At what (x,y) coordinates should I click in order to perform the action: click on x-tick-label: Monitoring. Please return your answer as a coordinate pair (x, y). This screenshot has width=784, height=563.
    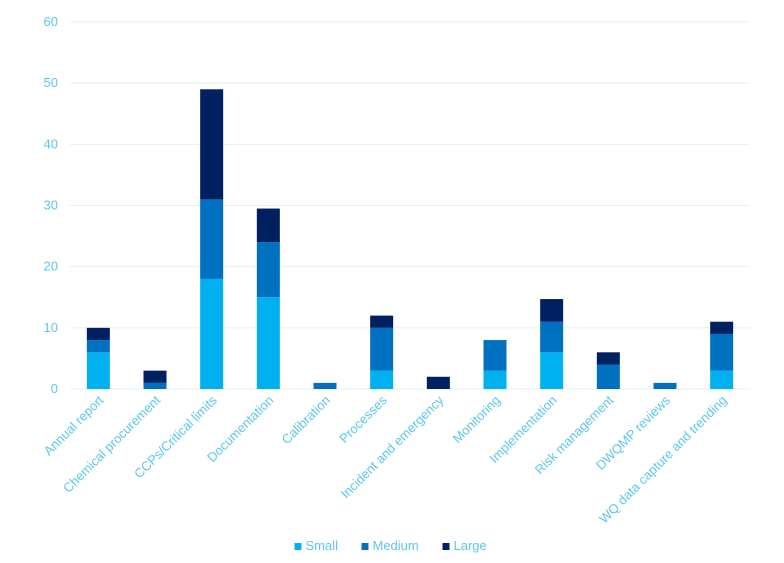
    Looking at the image, I should click on (477, 420).